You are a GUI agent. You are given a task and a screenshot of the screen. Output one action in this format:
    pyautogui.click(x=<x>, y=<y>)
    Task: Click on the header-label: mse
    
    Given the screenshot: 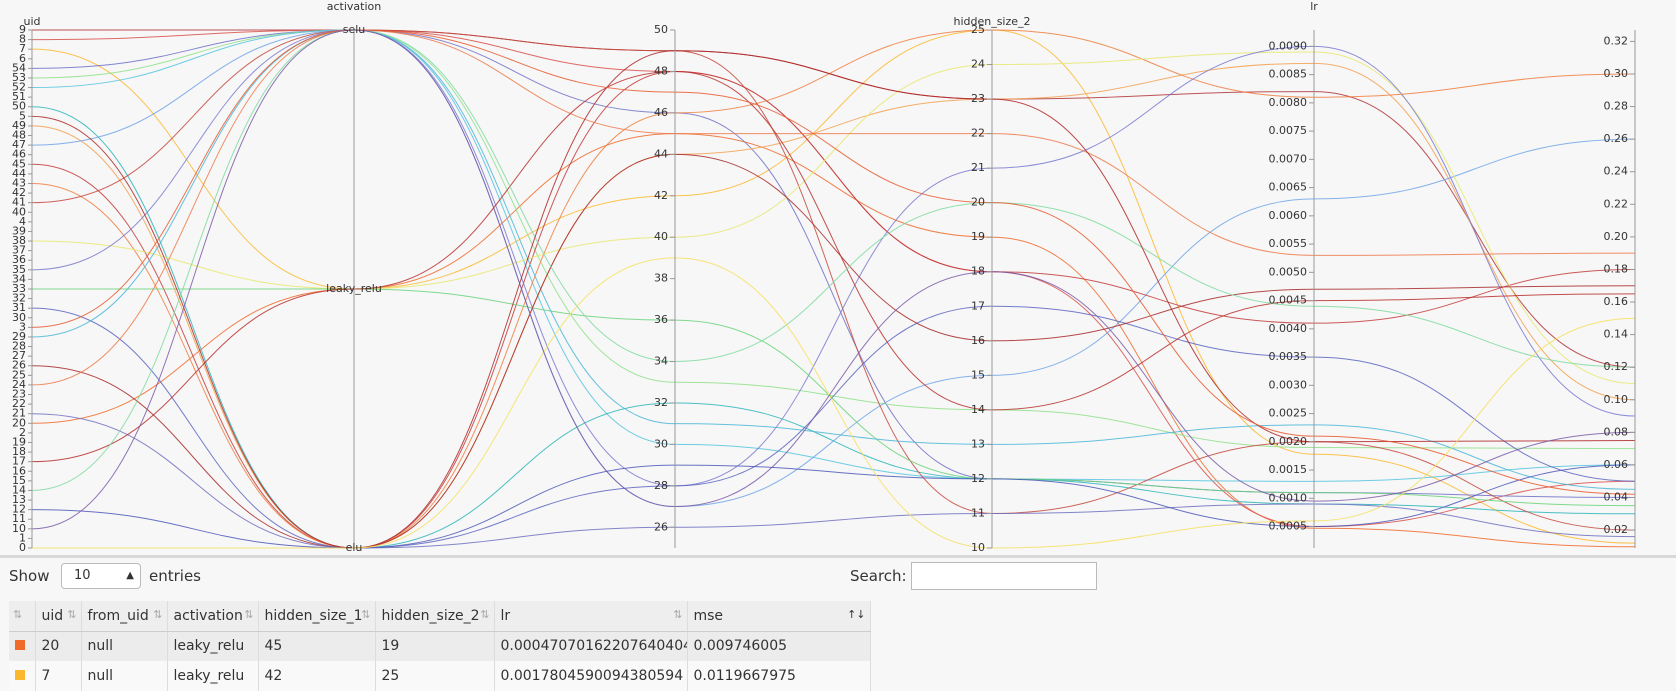 What is the action you would take?
    pyautogui.click(x=708, y=615)
    